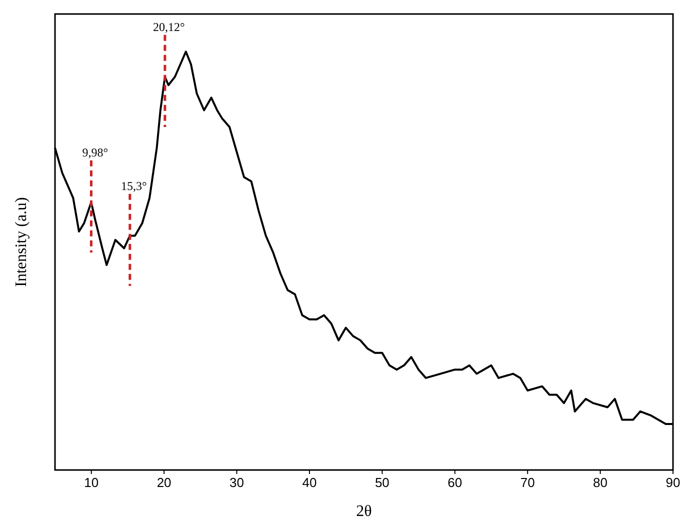  I want to click on x-tick-label: 10, so click(91, 482).